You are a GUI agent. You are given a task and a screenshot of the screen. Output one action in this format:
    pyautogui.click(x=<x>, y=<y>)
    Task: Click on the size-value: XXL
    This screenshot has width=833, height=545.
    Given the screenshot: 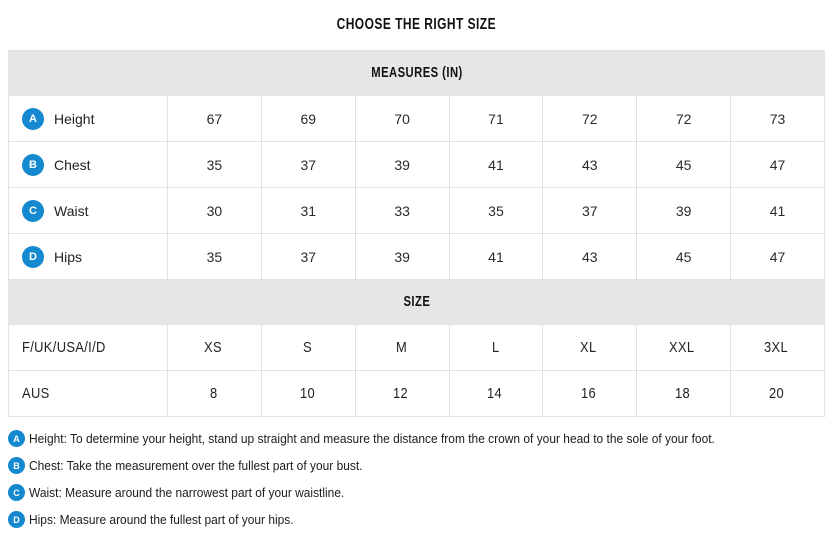 What is the action you would take?
    pyautogui.click(x=681, y=347)
    